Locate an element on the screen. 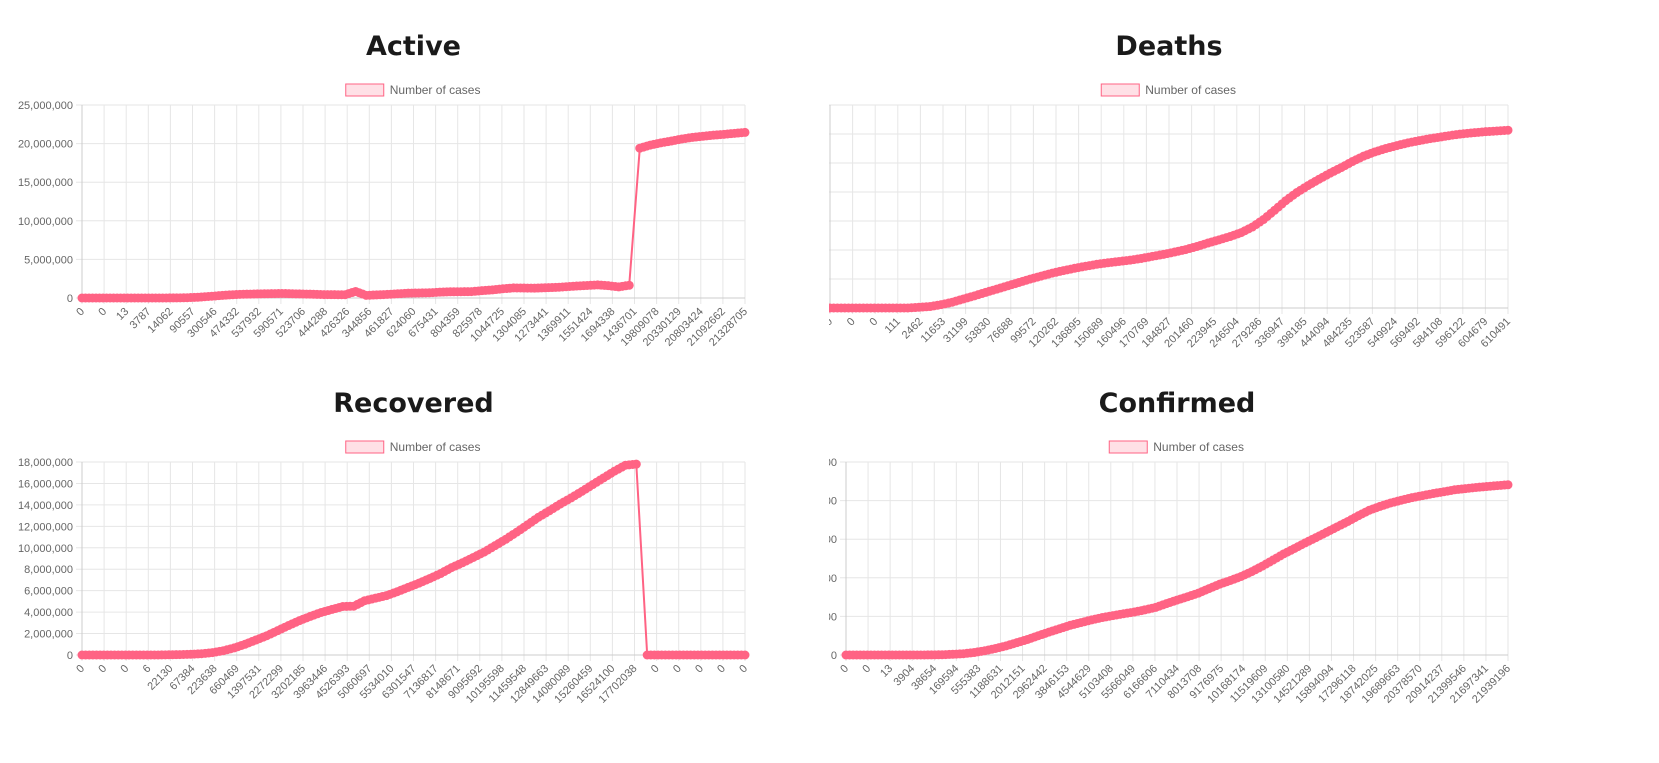 The height and width of the screenshot is (763, 1659). x-tick-label: 11653 is located at coordinates (934, 331).